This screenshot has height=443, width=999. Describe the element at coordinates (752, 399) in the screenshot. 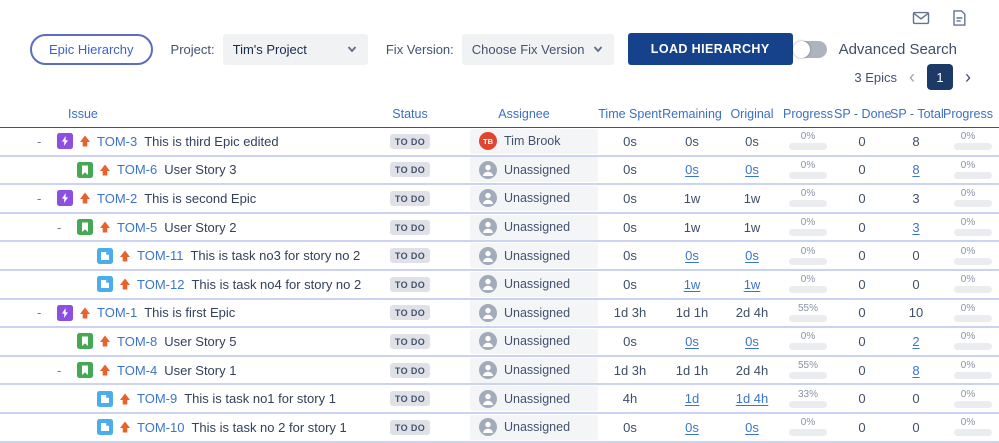

I see `original-value: 1d 4h` at that location.